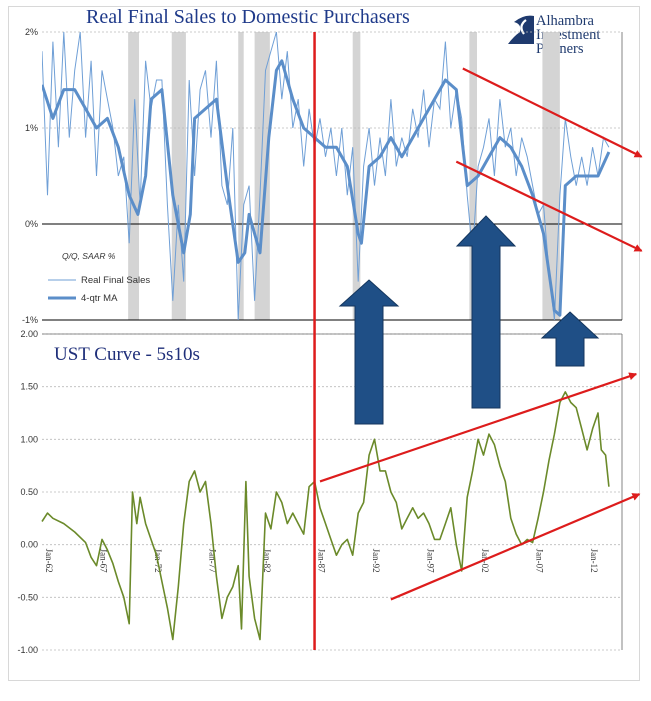 The height and width of the screenshot is (701, 651). Describe the element at coordinates (594, 561) in the screenshot. I see `x-tick-10: Jan-12` at that location.